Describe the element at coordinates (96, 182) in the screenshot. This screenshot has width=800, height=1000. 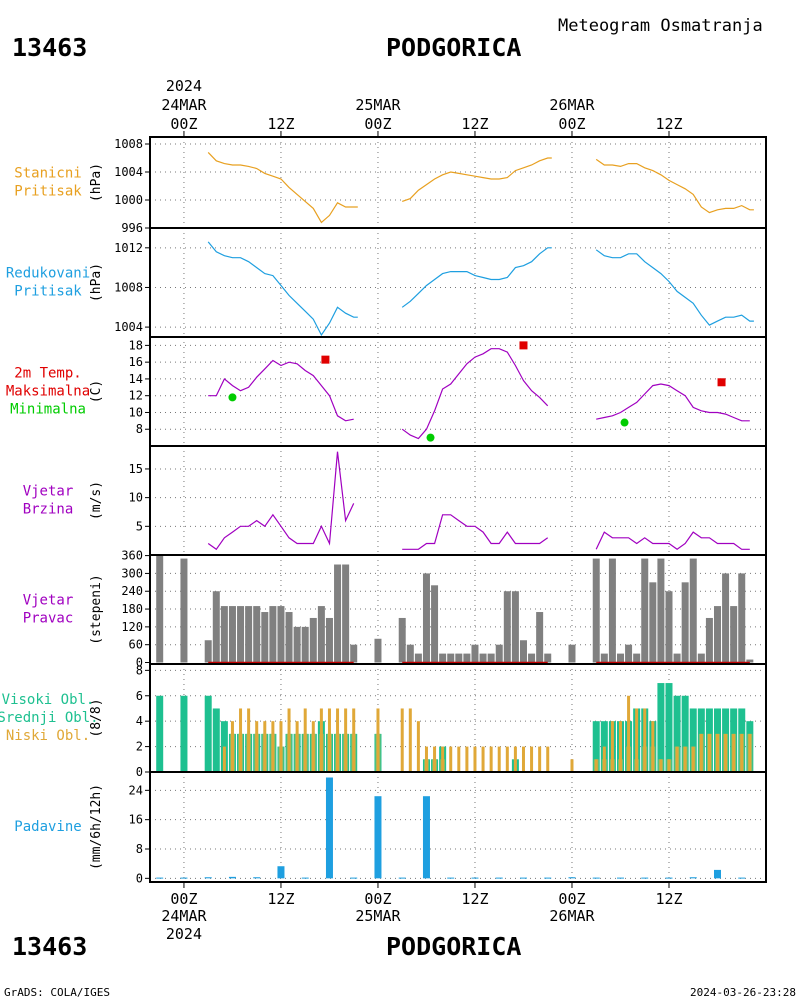
I see `unit-label: (hPa)` at that location.